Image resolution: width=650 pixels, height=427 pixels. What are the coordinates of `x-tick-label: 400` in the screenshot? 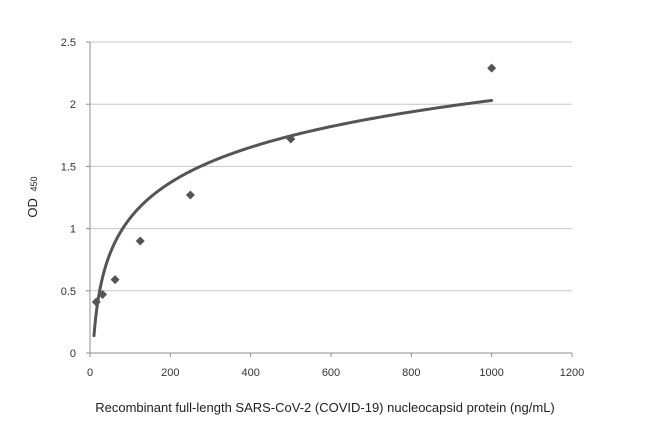 It's located at (250, 373).